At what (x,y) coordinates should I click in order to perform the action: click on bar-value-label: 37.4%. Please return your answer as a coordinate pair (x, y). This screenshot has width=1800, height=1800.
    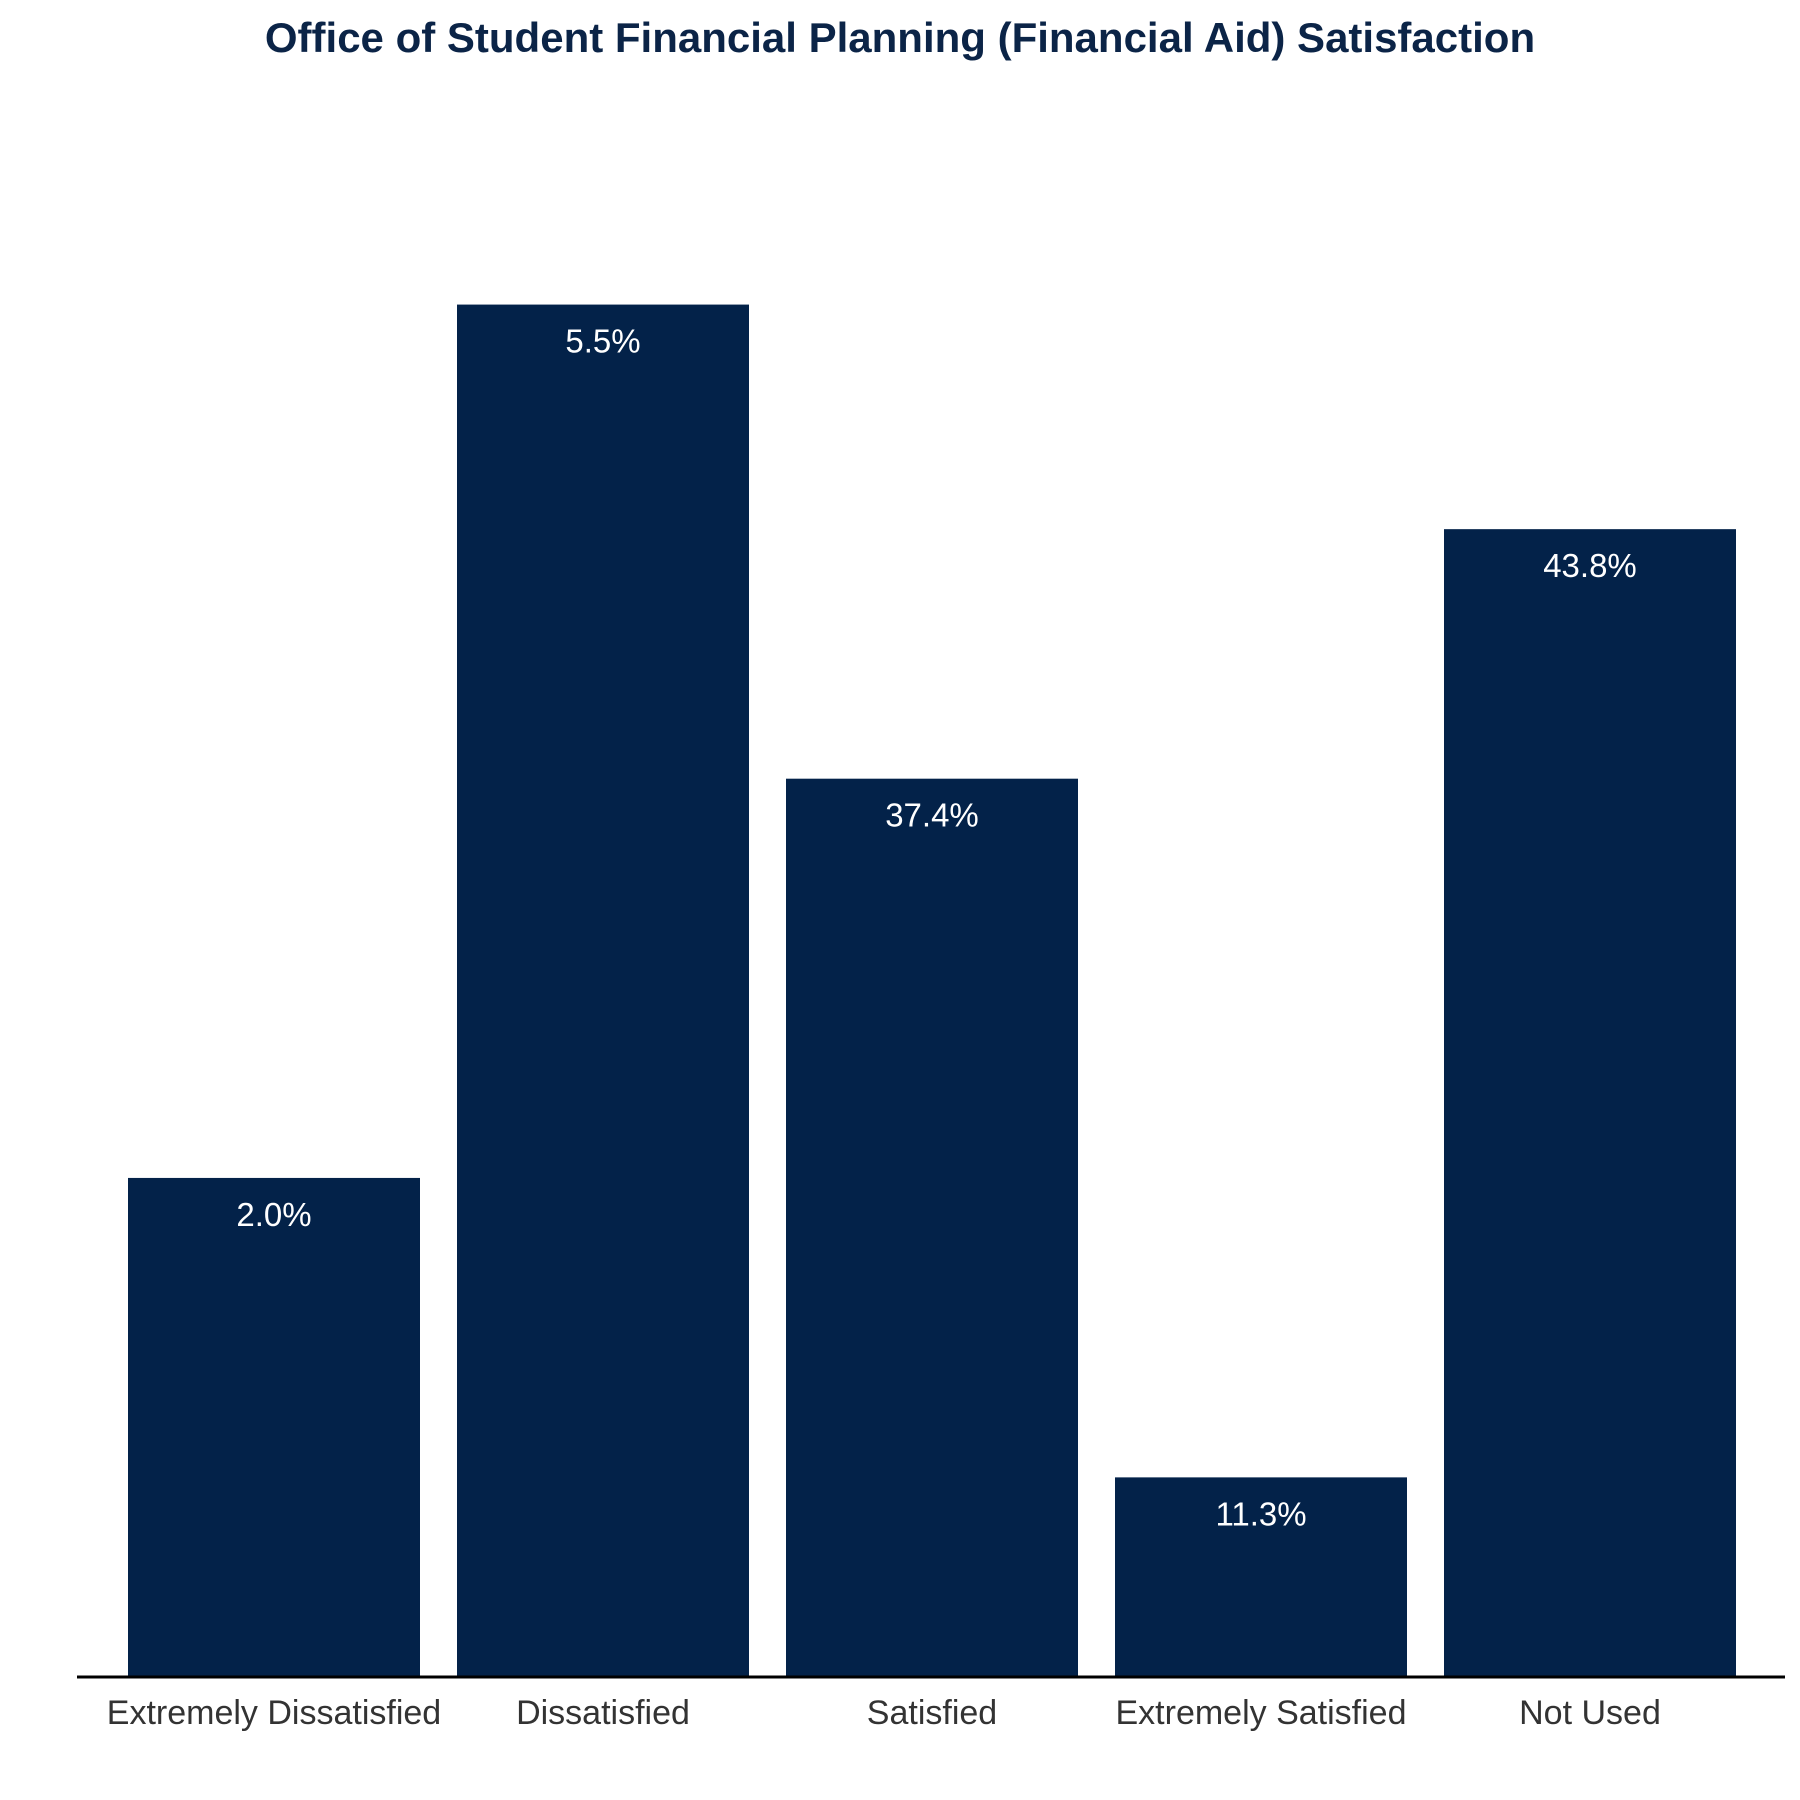
    Looking at the image, I should click on (932, 815).